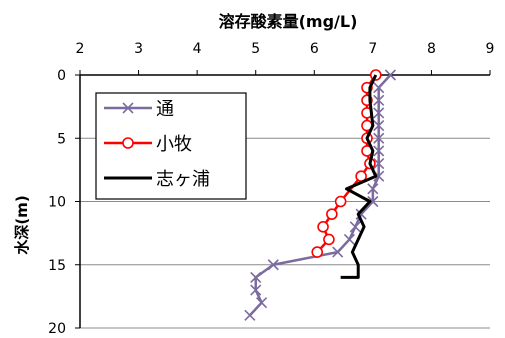 The width and height of the screenshot is (505, 338). Describe the element at coordinates (183, 179) in the screenshot. I see `legend-label: 志ヶ浦` at that location.